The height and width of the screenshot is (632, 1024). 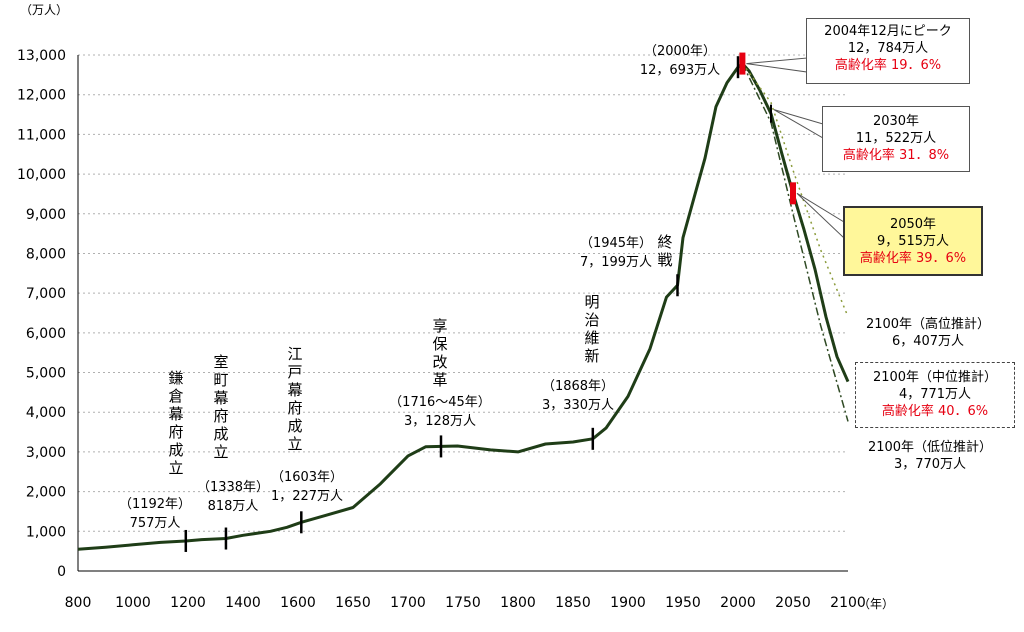 What do you see at coordinates (46, 532) in the screenshot?
I see `y-tick-label: 1,000` at bounding box center [46, 532].